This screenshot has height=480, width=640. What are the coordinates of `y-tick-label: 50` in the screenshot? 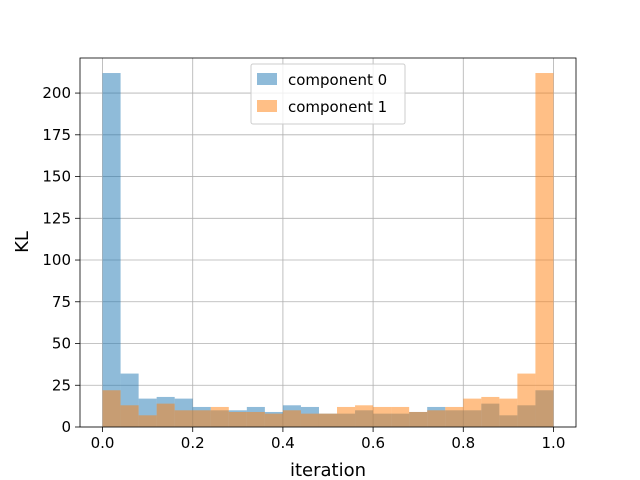 It's located at (61, 344).